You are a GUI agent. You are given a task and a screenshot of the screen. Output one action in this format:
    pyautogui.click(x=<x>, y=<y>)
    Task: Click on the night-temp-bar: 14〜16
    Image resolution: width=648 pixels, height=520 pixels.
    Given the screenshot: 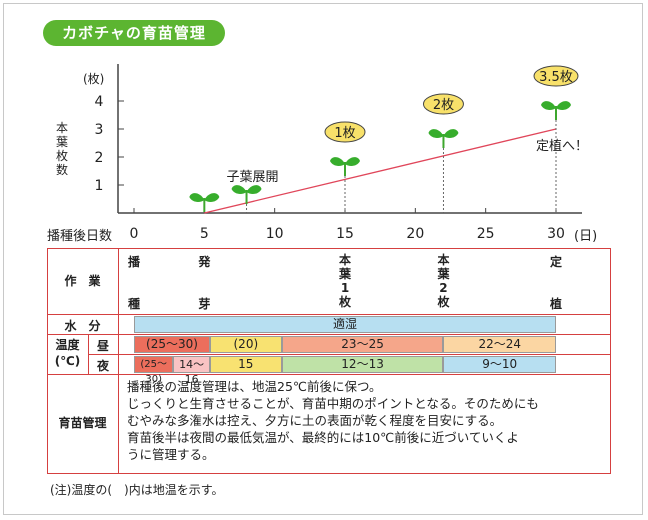 What is the action you would take?
    pyautogui.click(x=191, y=371)
    